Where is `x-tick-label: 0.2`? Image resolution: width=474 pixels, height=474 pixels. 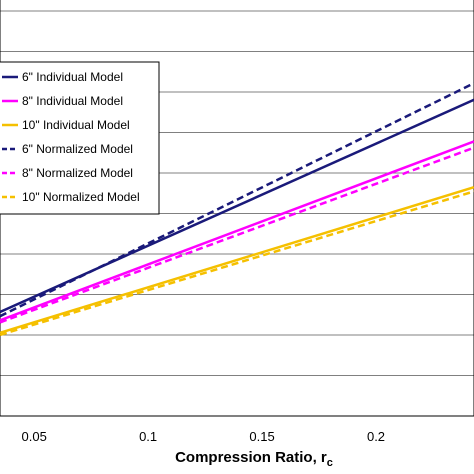 x-tick-label: 0.2 is located at coordinates (376, 436).